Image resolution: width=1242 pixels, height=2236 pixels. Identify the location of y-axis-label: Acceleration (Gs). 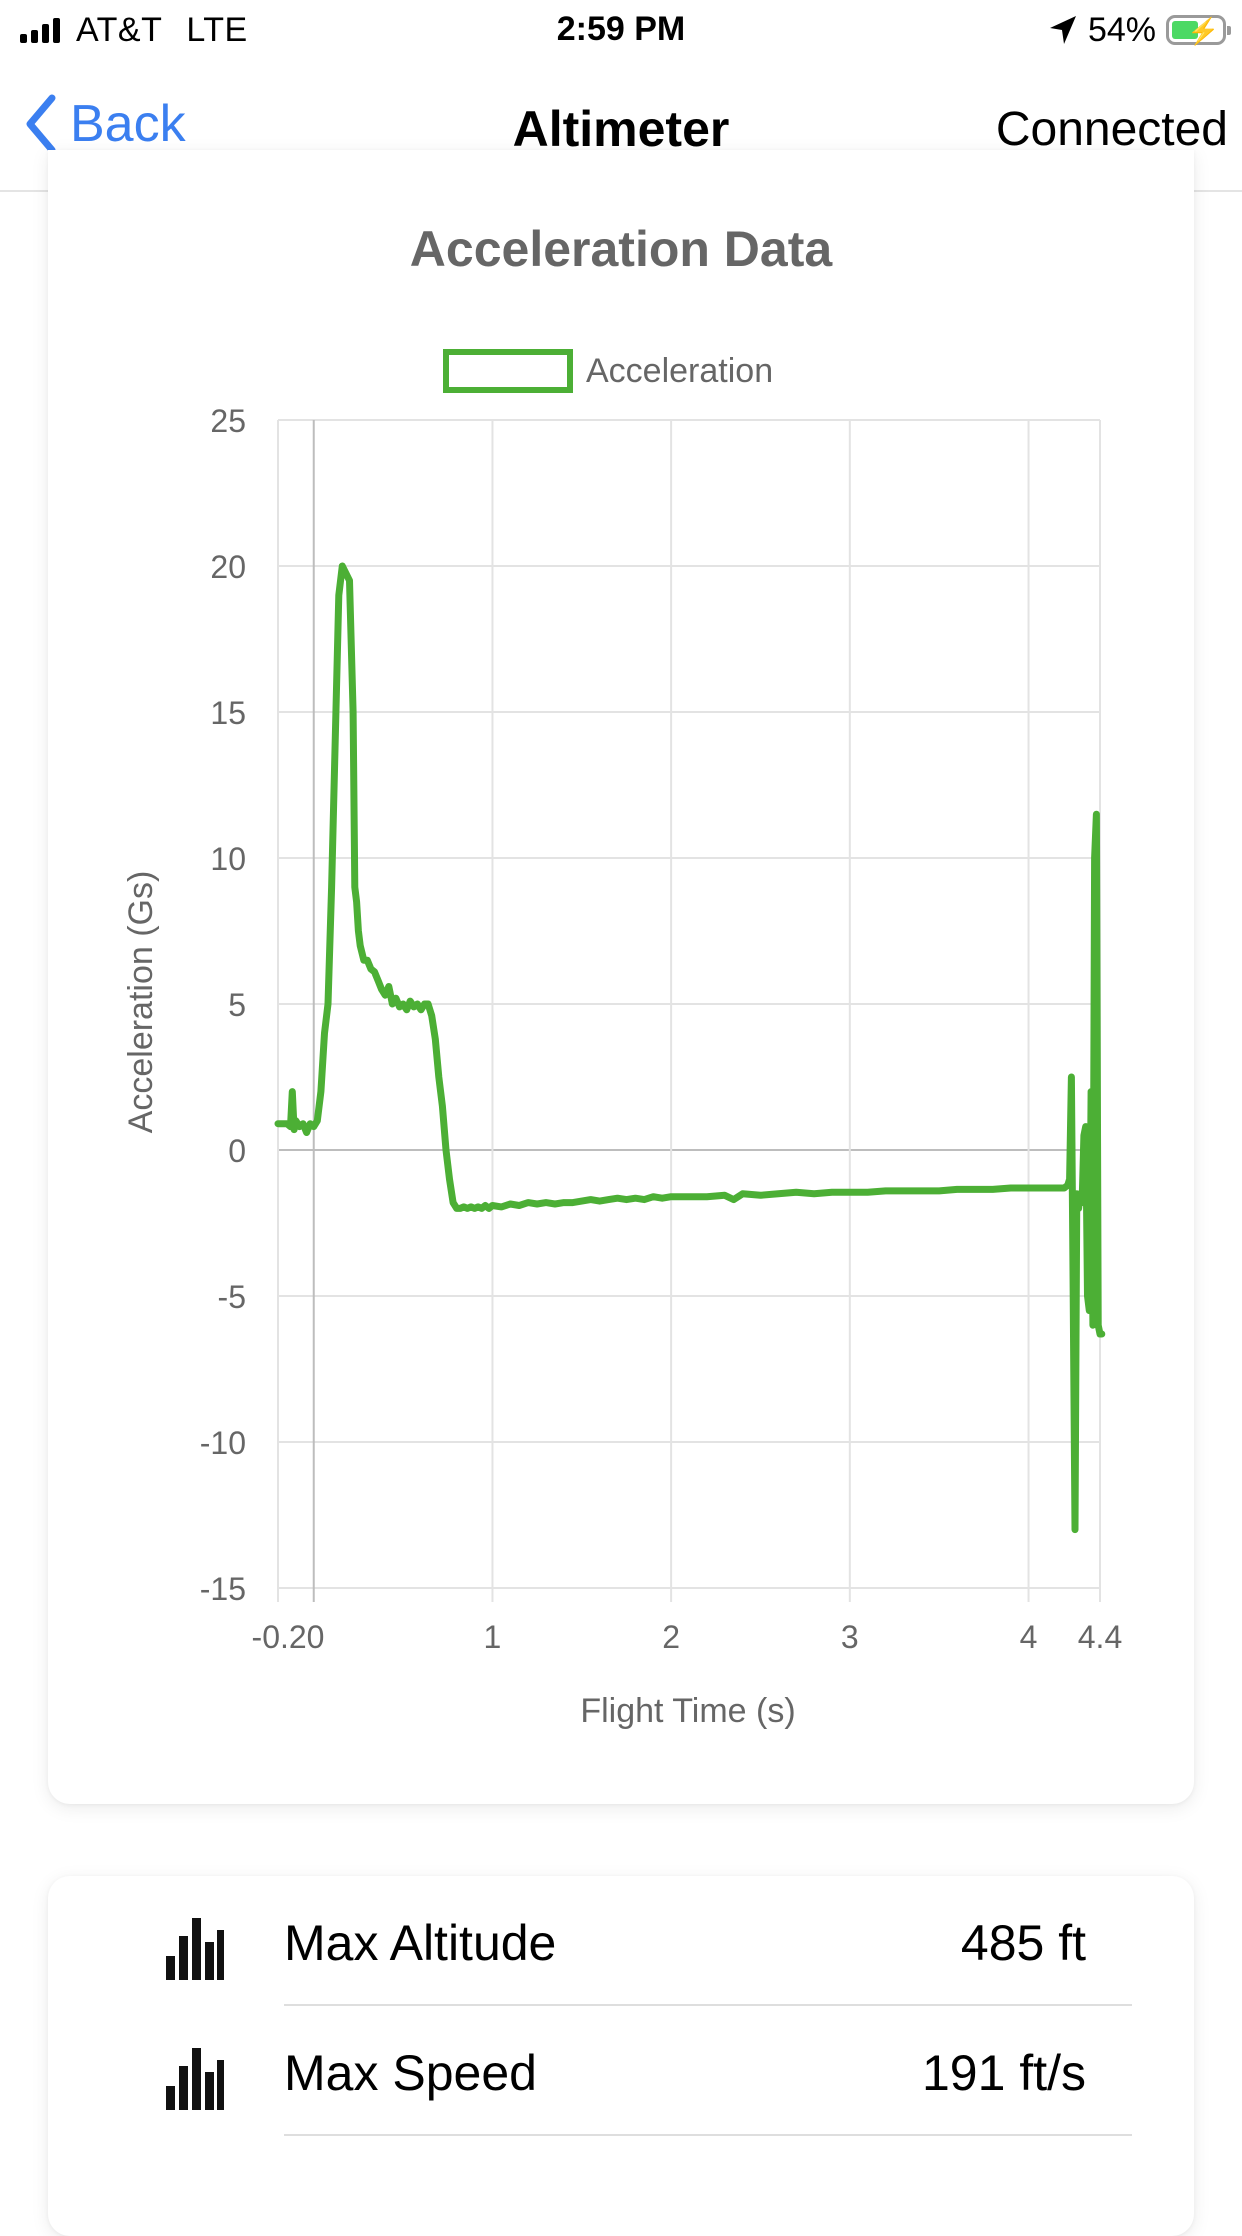
(141, 1002).